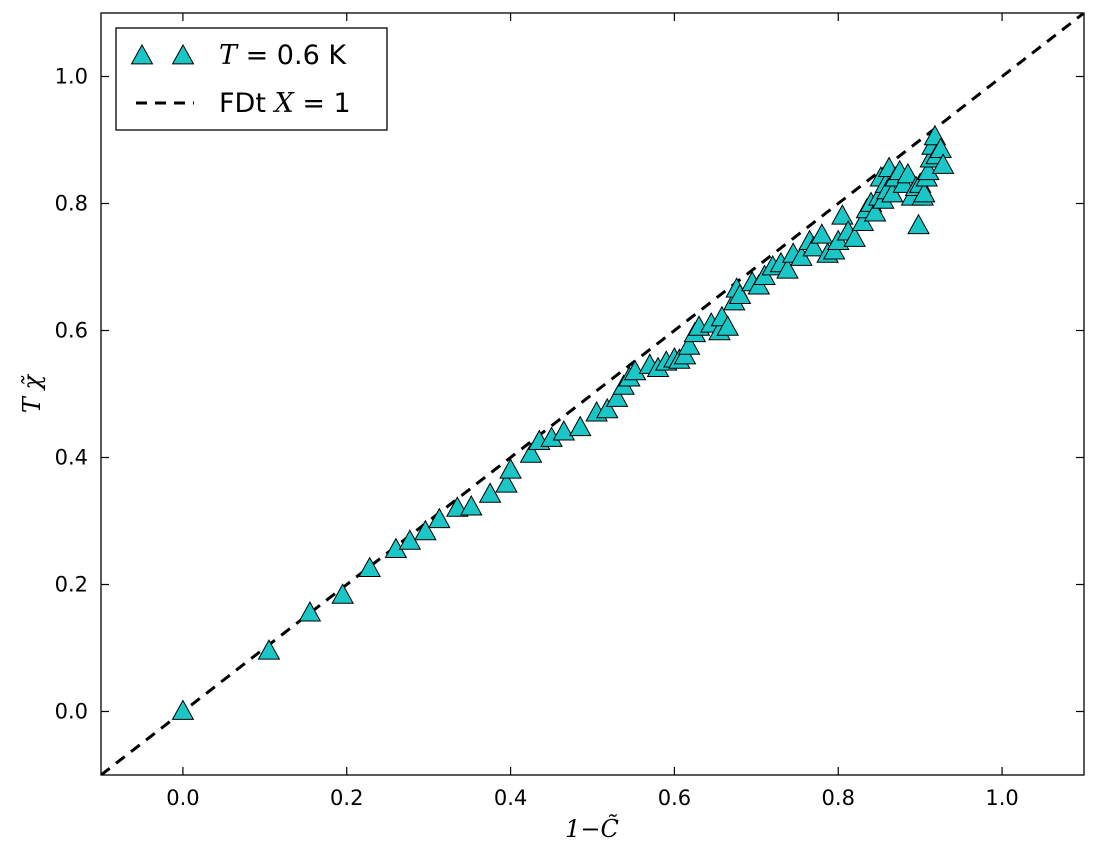 The width and height of the screenshot is (1096, 843). I want to click on legend-scatter-markers, so click(162, 54).